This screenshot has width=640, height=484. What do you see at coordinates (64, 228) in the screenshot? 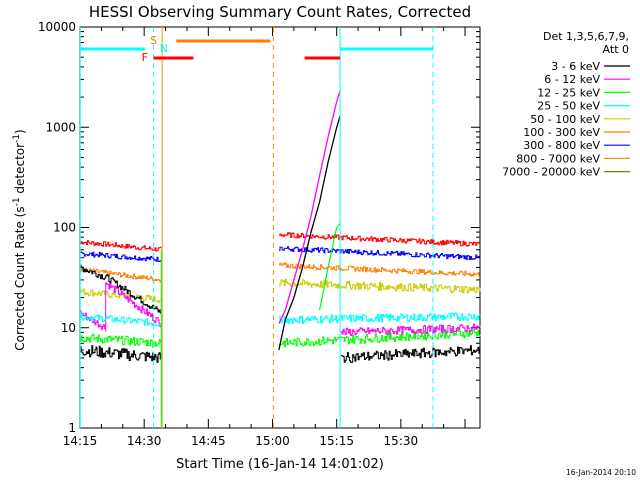
I see `y-tick-label: 100` at bounding box center [64, 228].